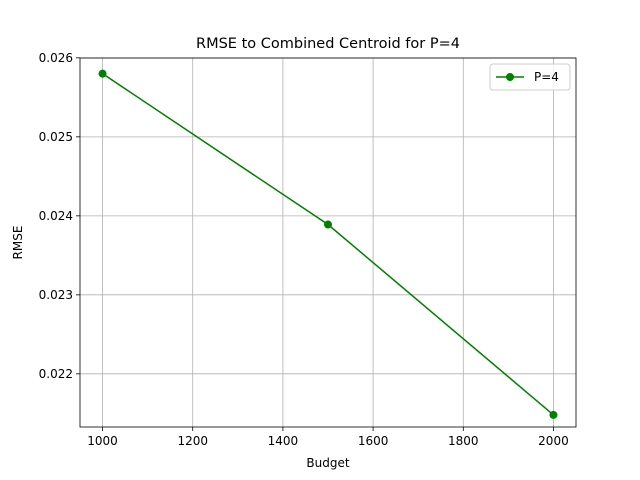 The image size is (640, 480). What do you see at coordinates (283, 441) in the screenshot?
I see `x-tick-label: 1400` at bounding box center [283, 441].